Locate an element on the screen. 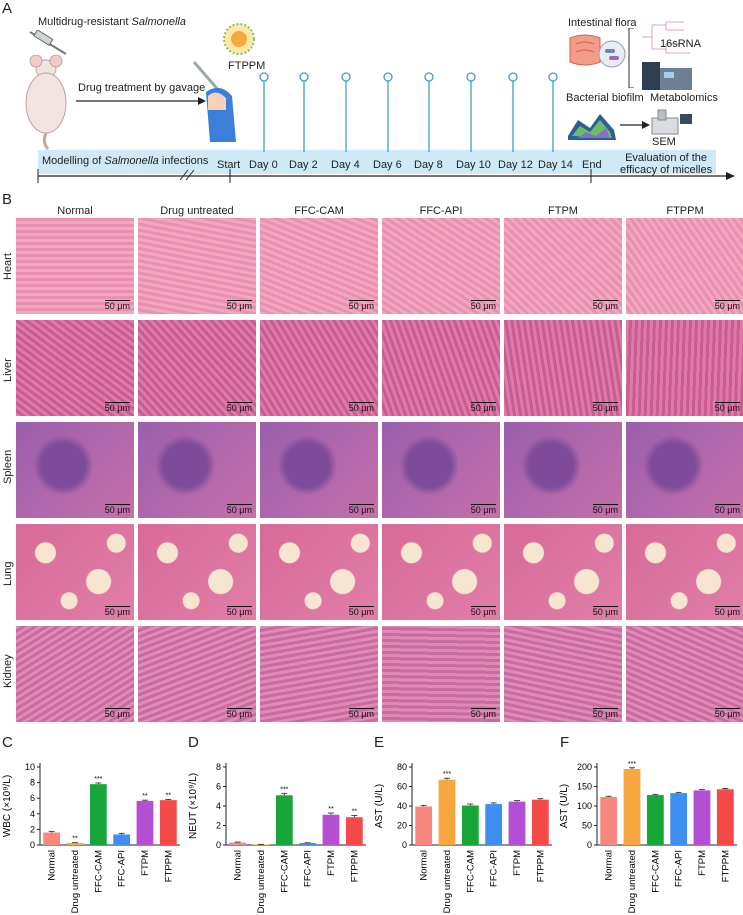  day-label: Day 8 is located at coordinates (428, 165).